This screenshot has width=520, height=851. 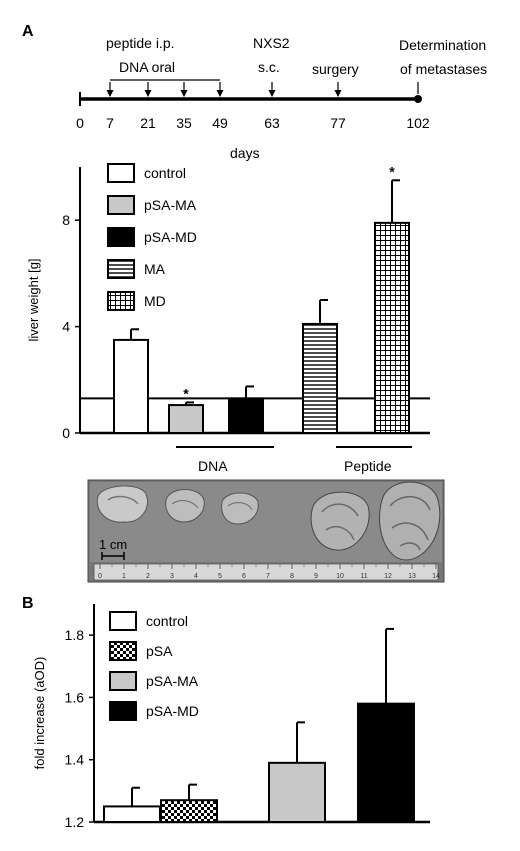 What do you see at coordinates (100, 576) in the screenshot?
I see `ruler-tick-label: 0` at bounding box center [100, 576].